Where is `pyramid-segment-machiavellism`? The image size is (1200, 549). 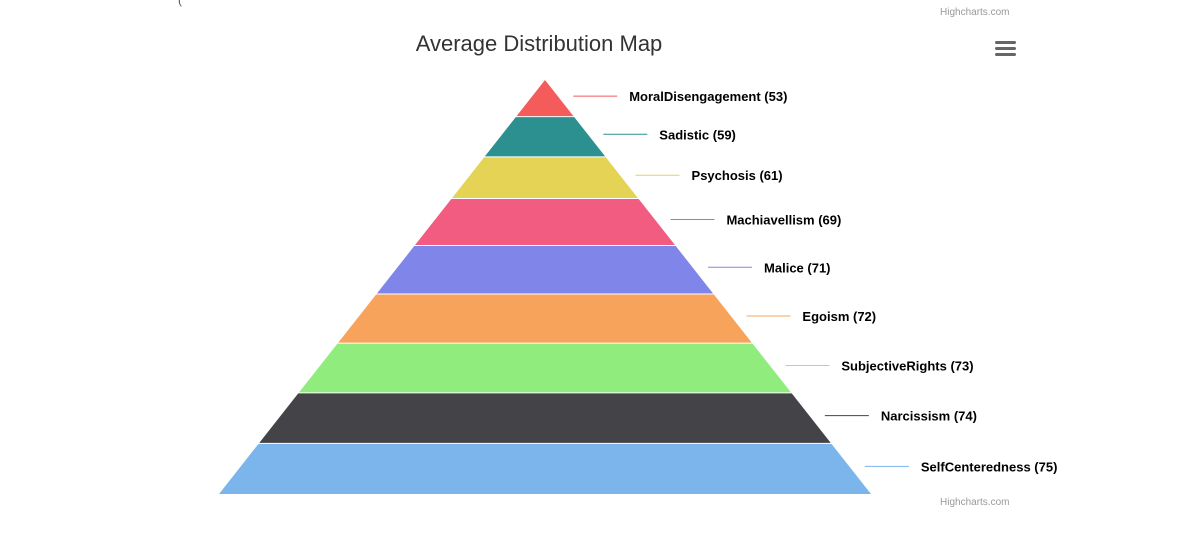 pyramid-segment-machiavellism is located at coordinates (545, 222).